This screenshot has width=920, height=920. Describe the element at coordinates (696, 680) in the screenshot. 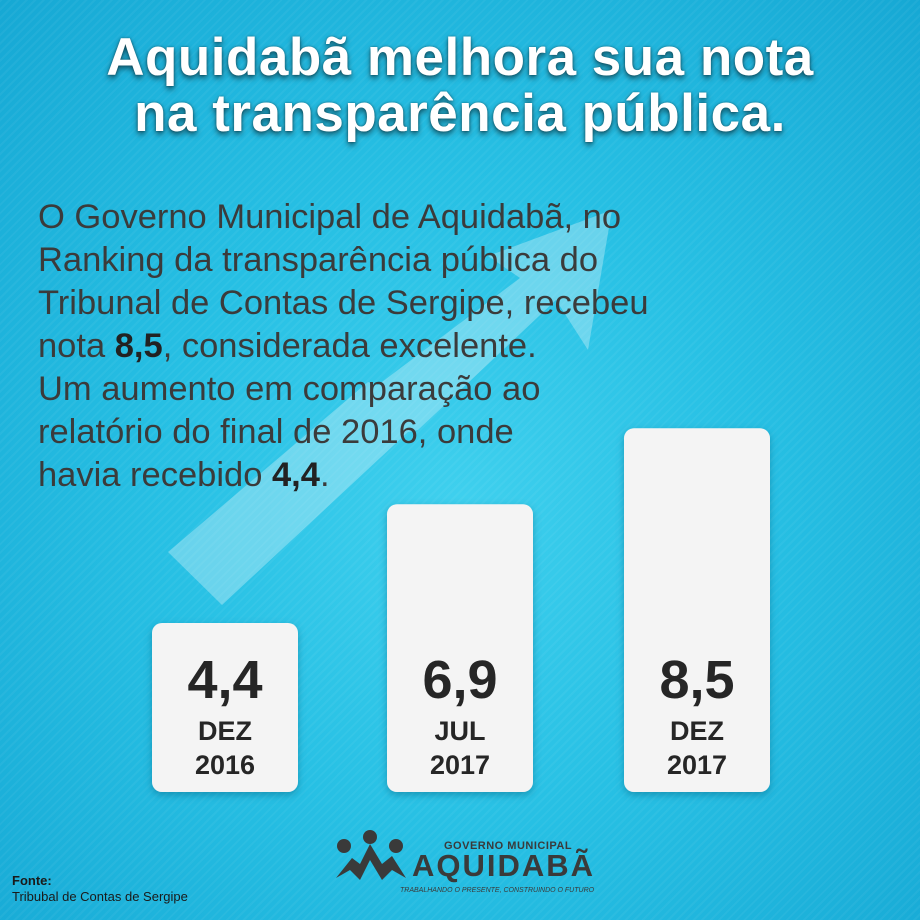

I see `bar-value-label: 8,5` at that location.